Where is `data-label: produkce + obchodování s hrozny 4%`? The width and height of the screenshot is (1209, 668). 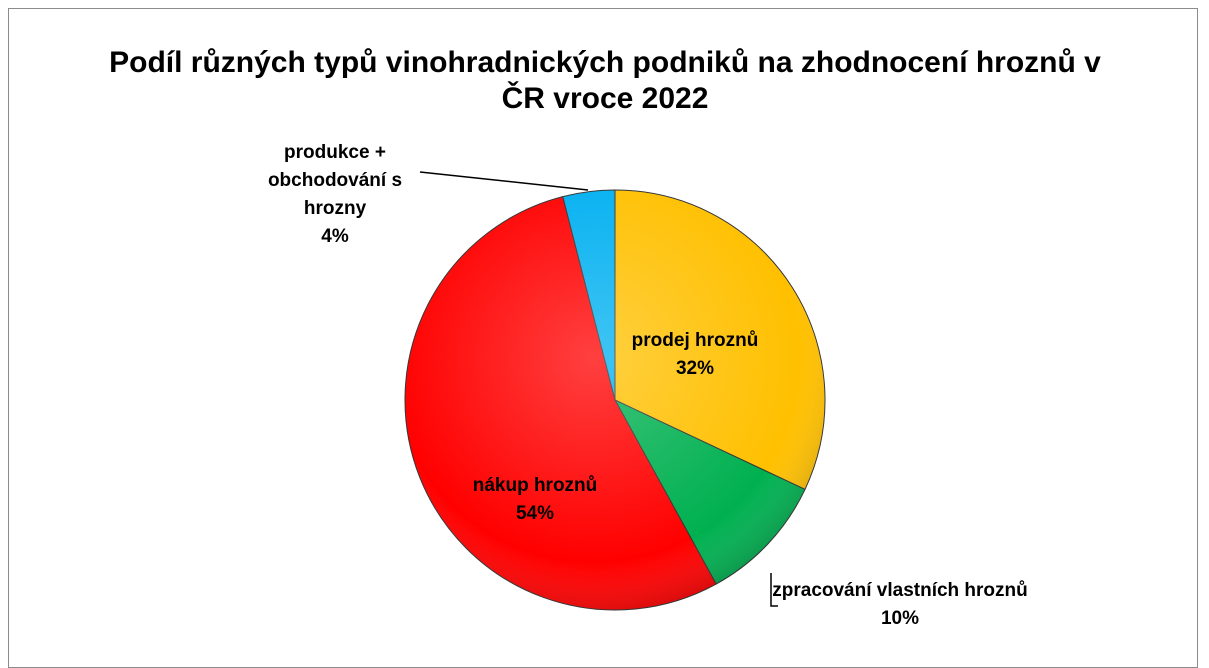 data-label: produkce + obchodování s hrozny 4% is located at coordinates (335, 195).